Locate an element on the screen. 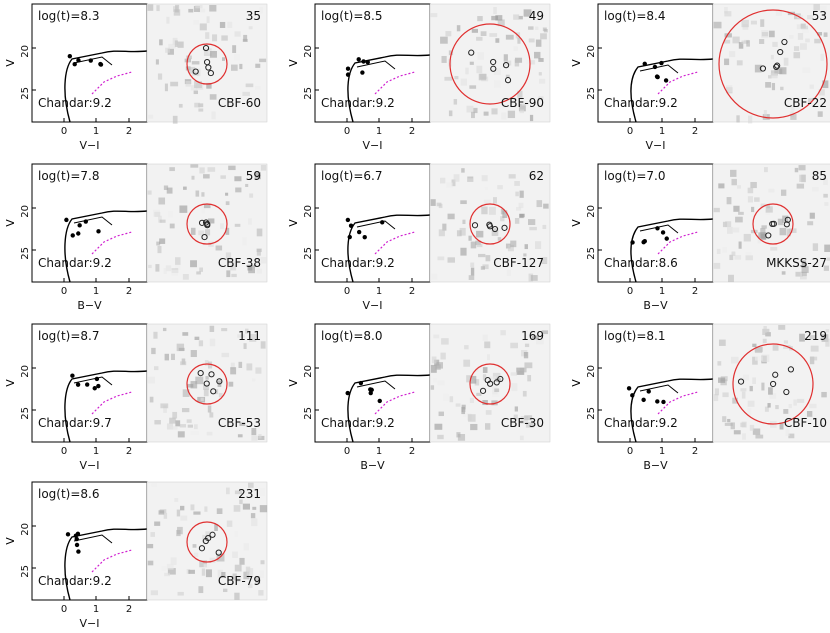 This screenshot has width=830, height=633. cluster-id: 62 is located at coordinates (536, 176).